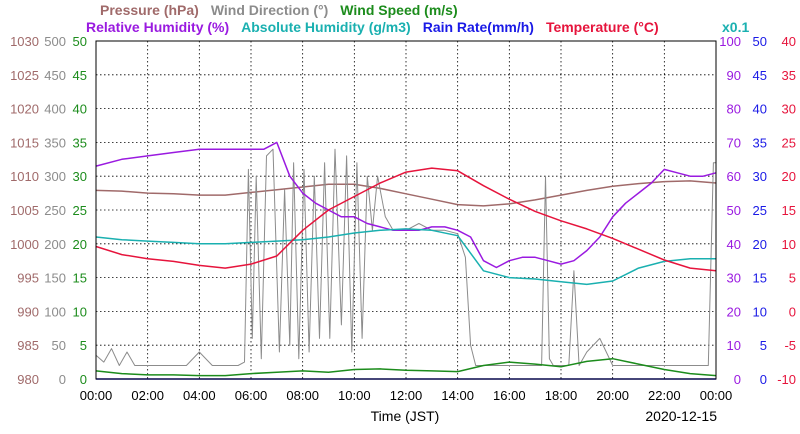  What do you see at coordinates (28, 379) in the screenshot?
I see `tick-label-pressure: 980` at bounding box center [28, 379].